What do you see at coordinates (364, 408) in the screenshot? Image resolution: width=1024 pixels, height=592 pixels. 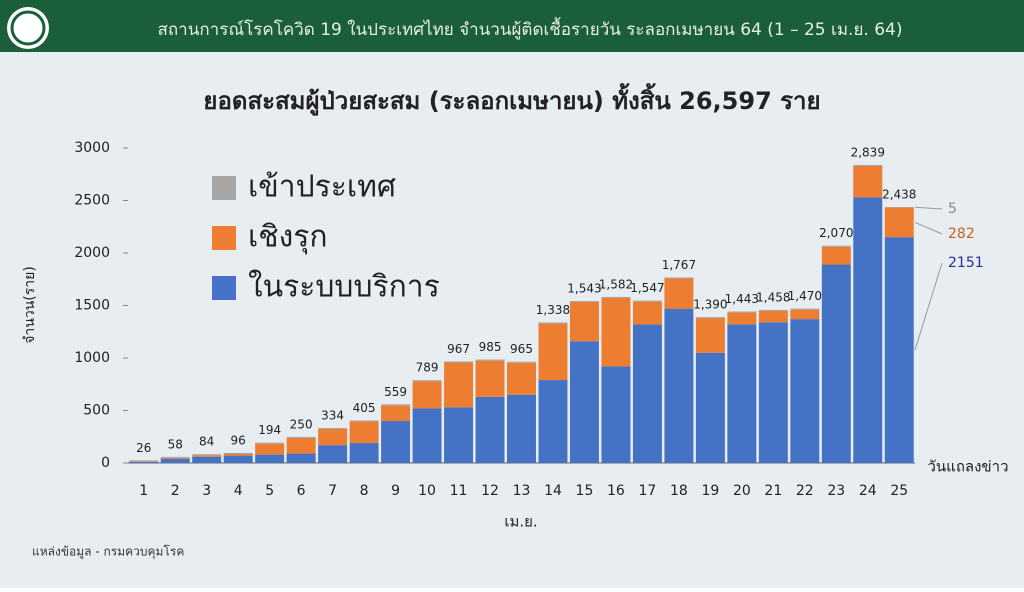 I see `total-label: 405` at bounding box center [364, 408].